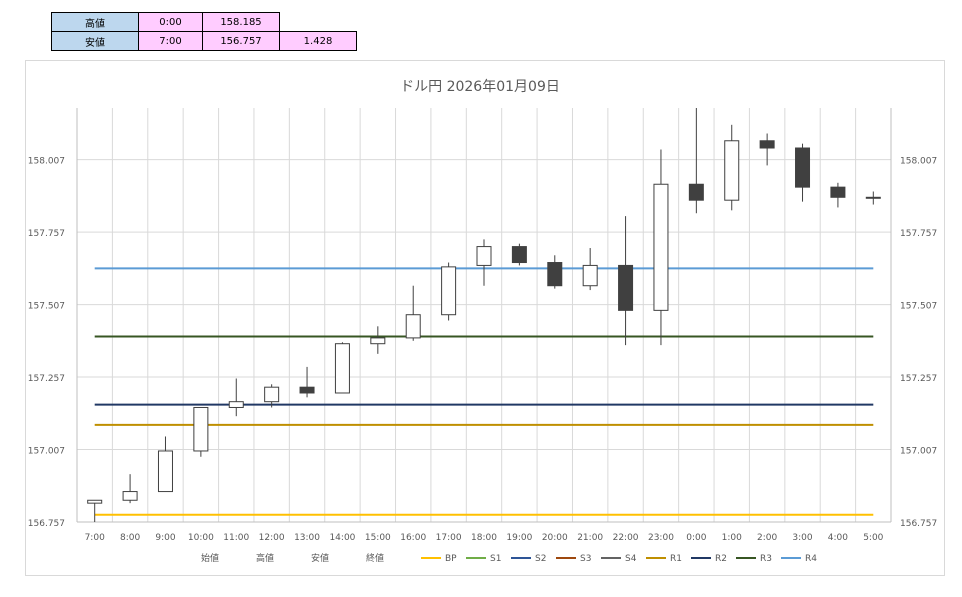 The image size is (962, 597). I want to click on low-row: 安値 7:00 156.757 1.428, so click(204, 41).